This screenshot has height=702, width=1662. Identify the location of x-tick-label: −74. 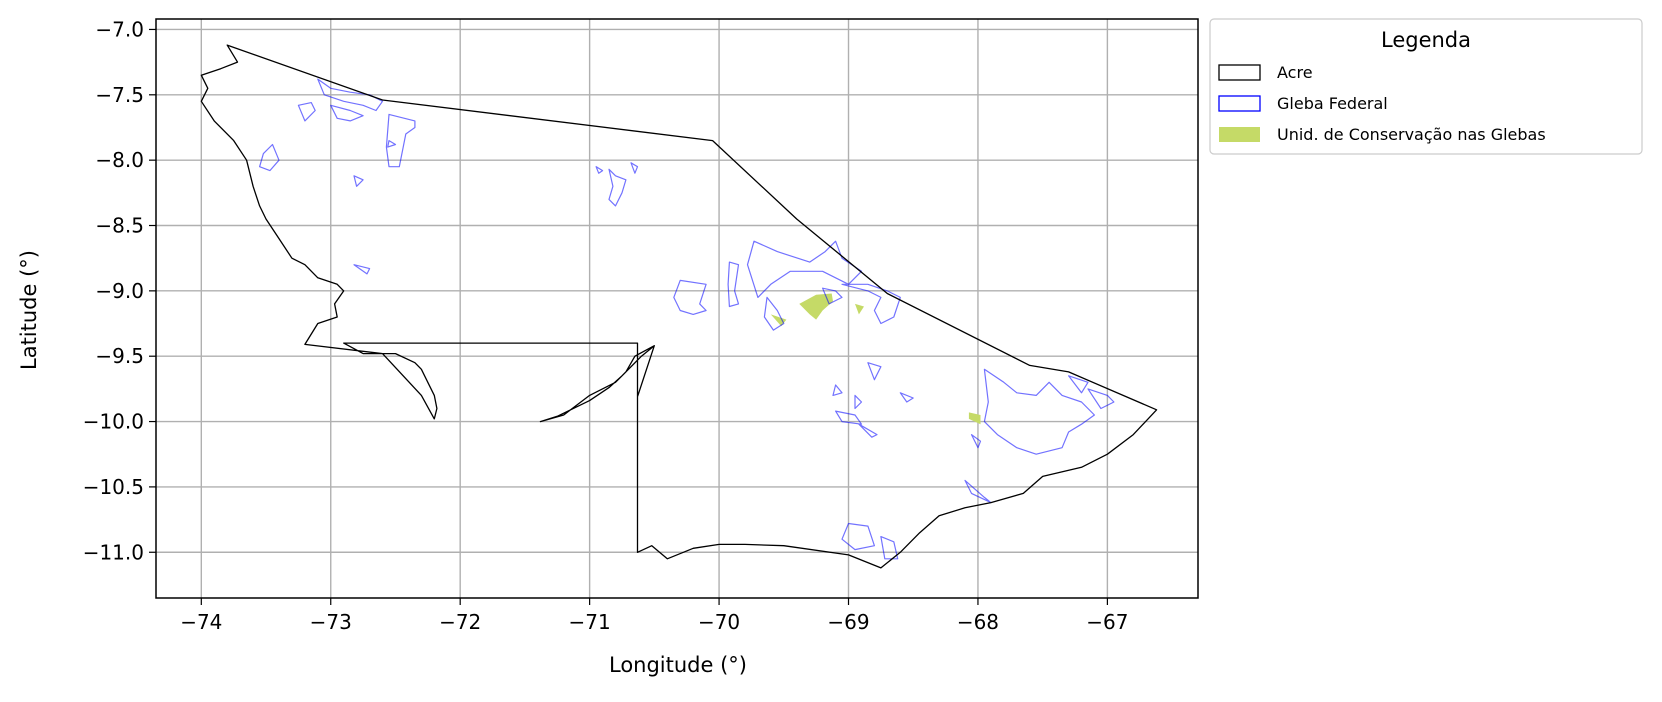
(201, 622).